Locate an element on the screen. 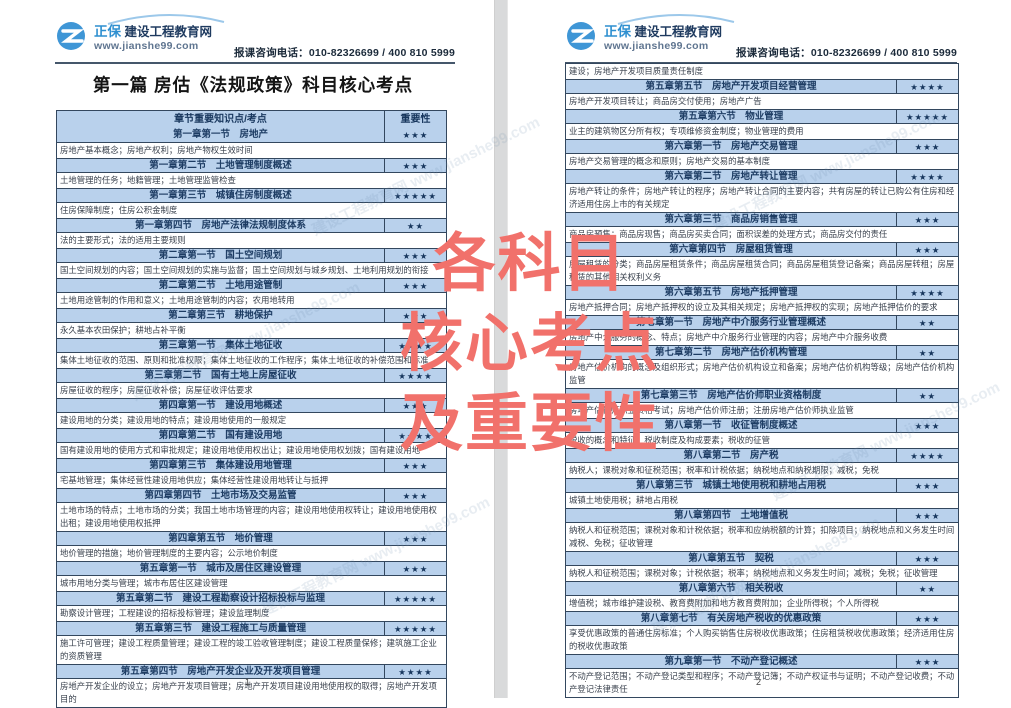 The width and height of the screenshot is (1011, 708). section-row: 第八章第二节 房产税 ★★★★ is located at coordinates (762, 455).